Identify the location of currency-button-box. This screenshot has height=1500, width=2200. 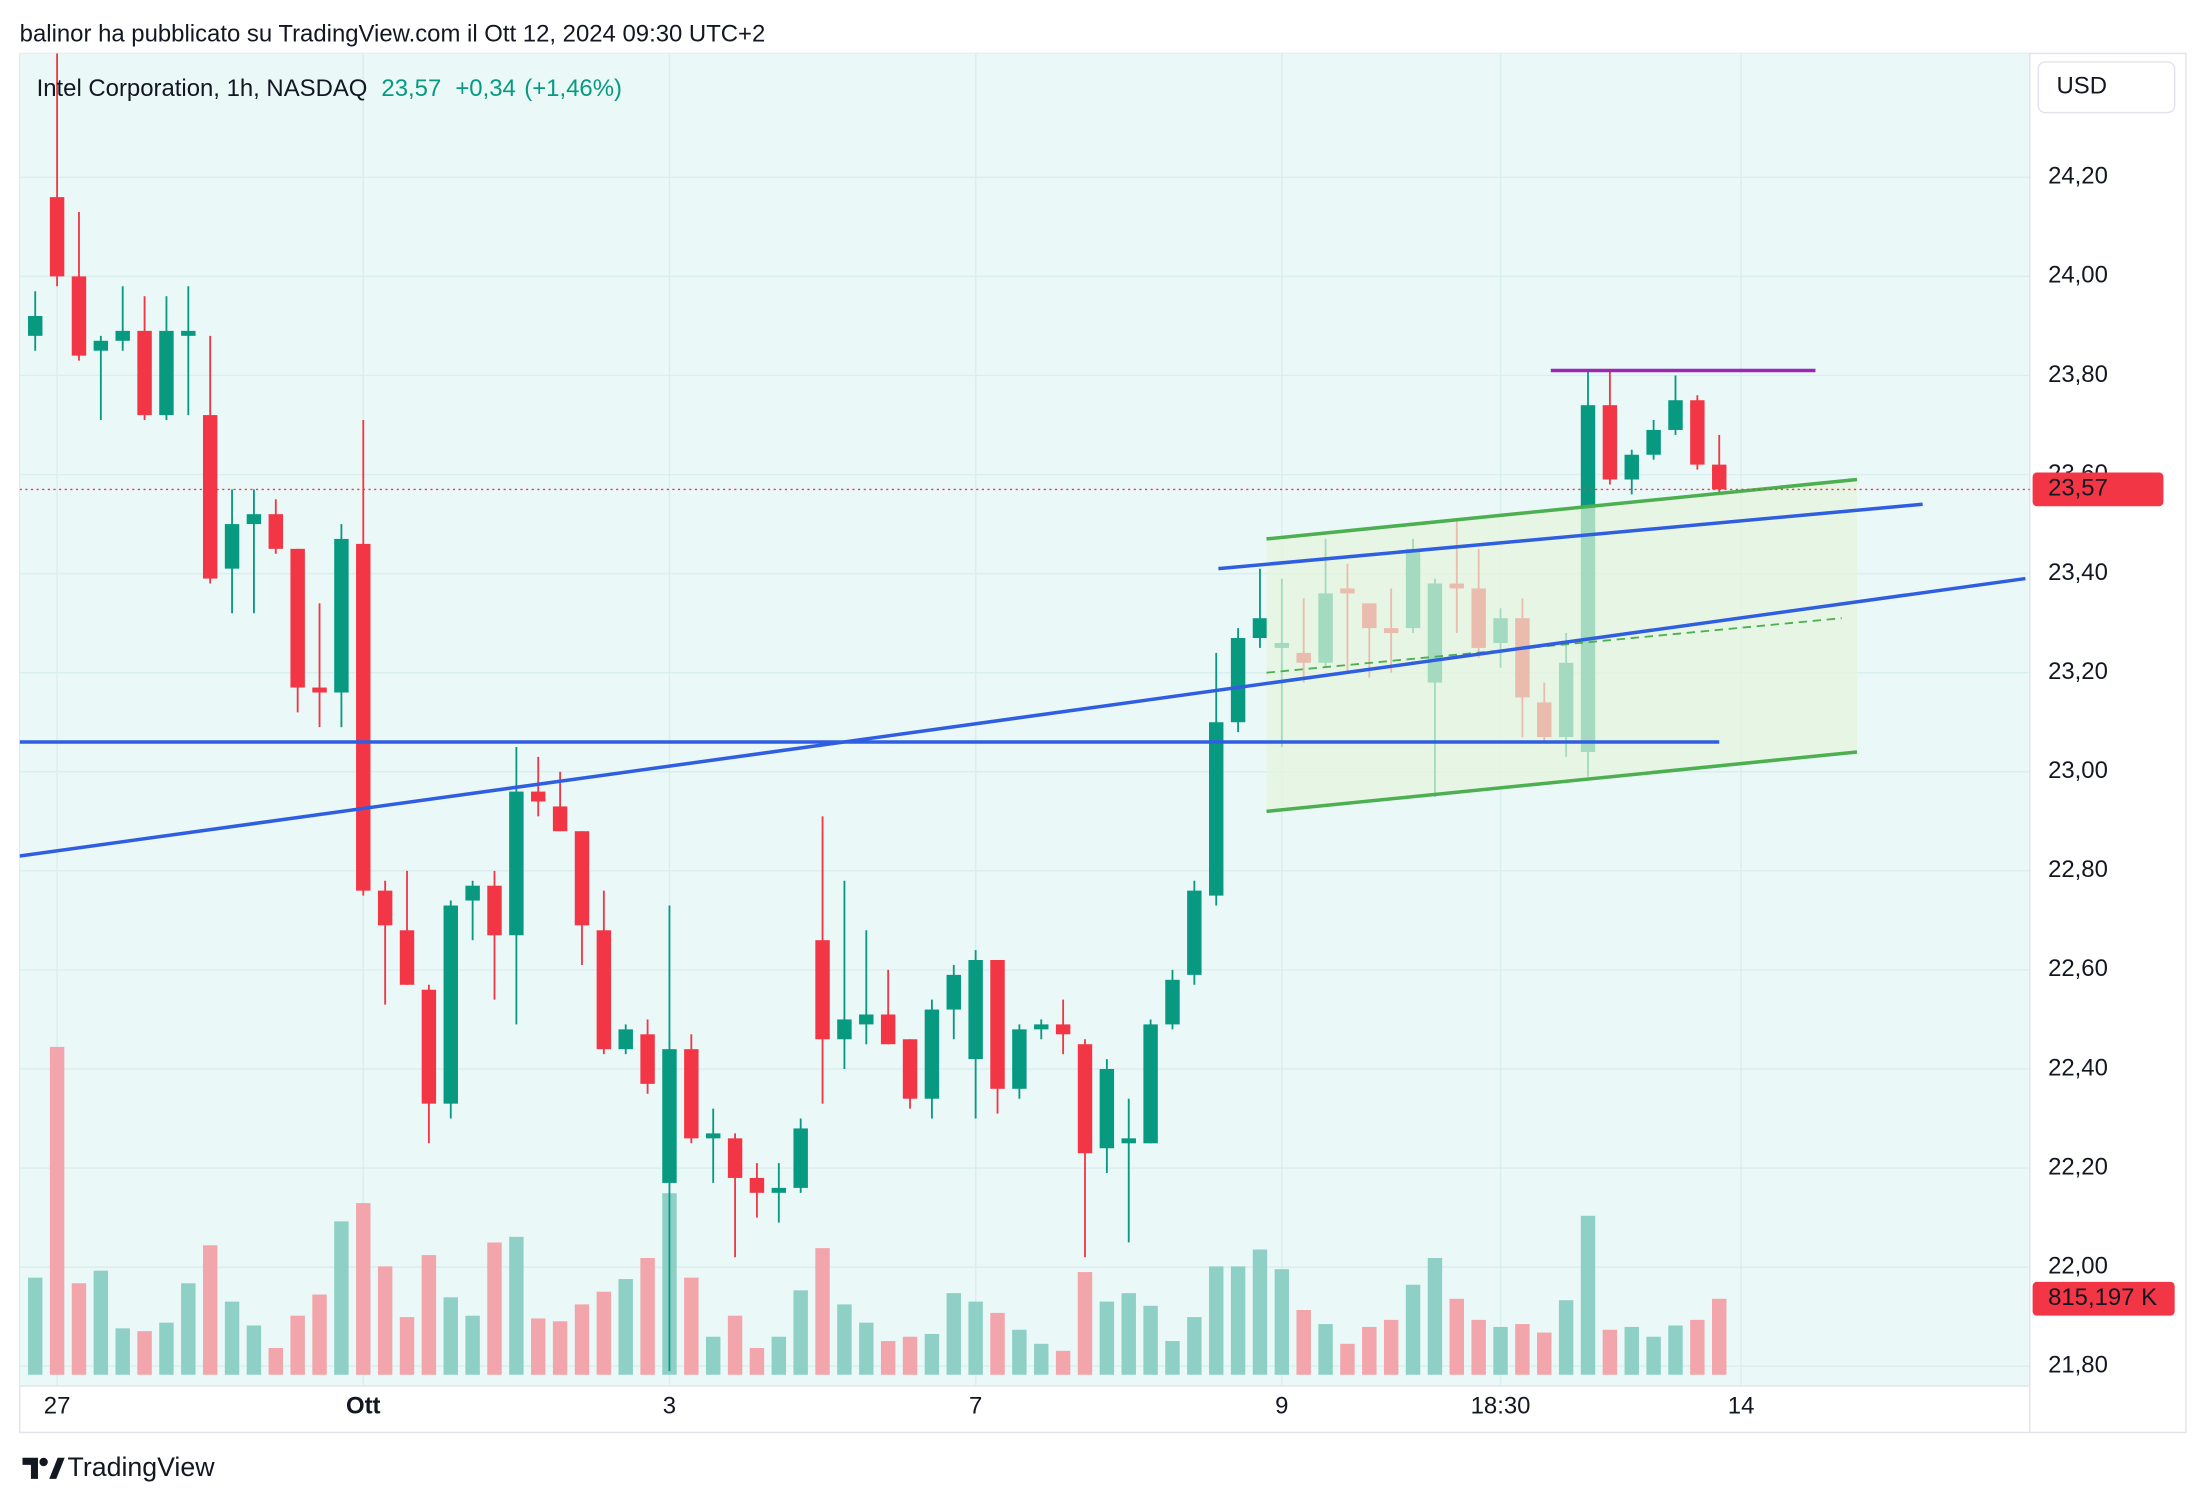
(2106, 87).